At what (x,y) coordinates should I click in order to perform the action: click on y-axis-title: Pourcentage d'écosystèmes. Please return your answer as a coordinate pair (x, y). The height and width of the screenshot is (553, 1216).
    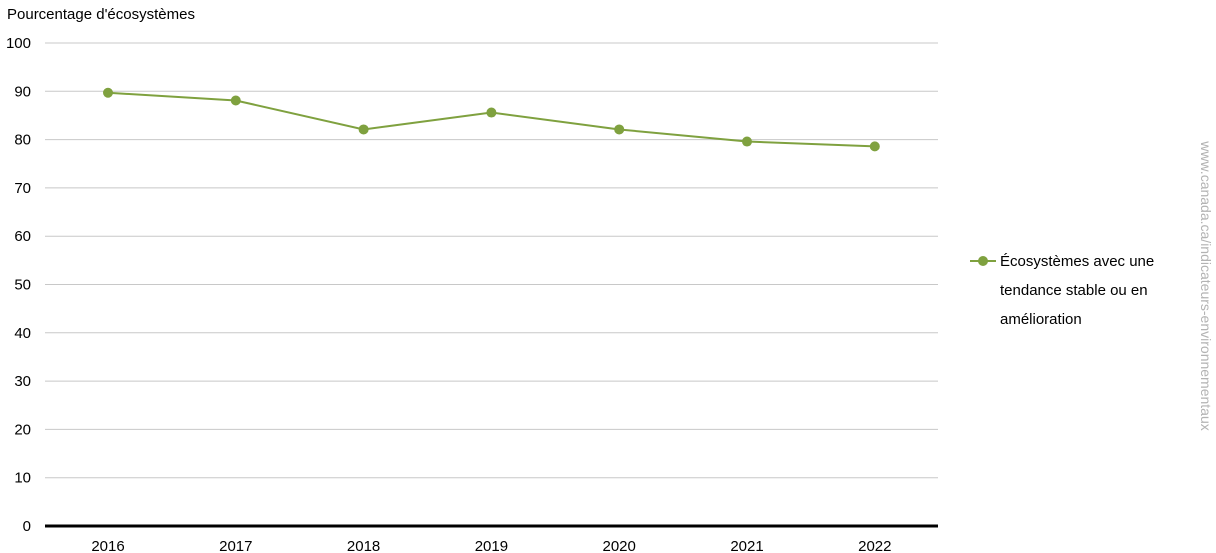
    Looking at the image, I should click on (101, 14).